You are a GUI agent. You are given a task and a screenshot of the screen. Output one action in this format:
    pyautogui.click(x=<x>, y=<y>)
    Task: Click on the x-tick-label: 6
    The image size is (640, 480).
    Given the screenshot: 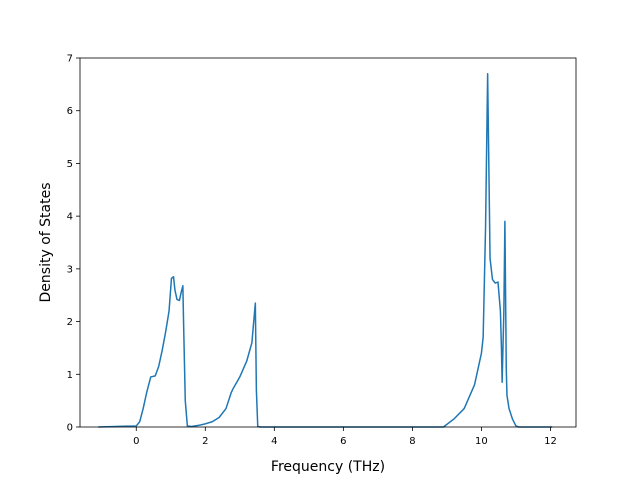 What is the action you would take?
    pyautogui.click(x=343, y=441)
    